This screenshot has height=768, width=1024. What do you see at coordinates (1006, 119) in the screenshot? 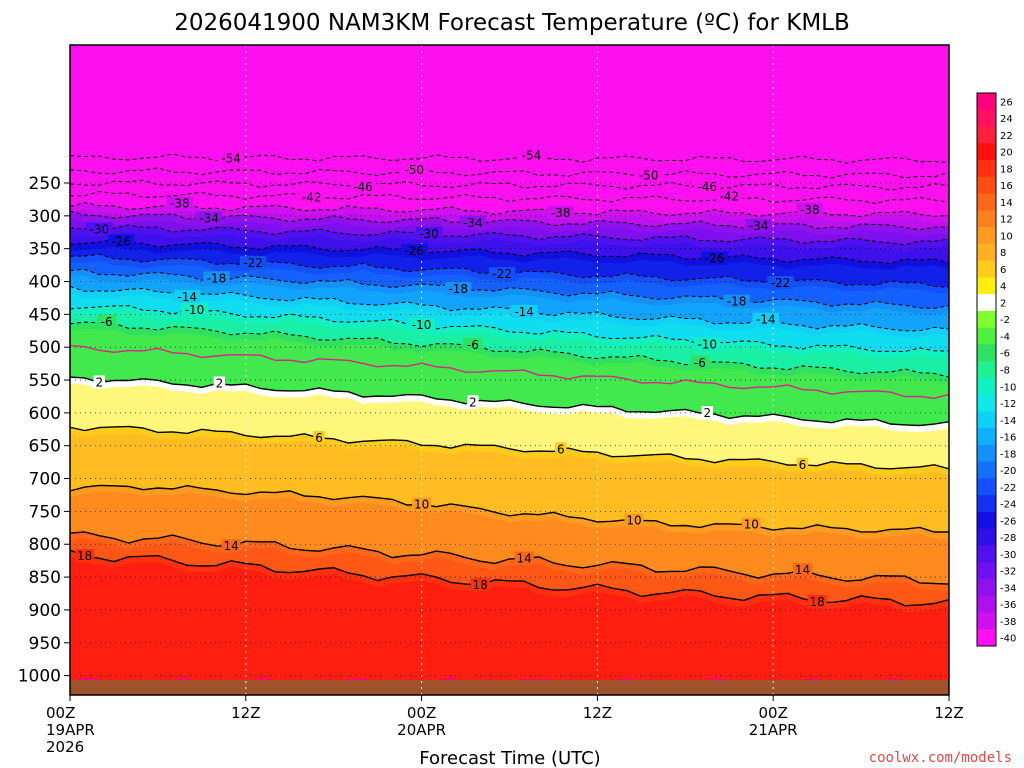
I see `legend-label: 24` at bounding box center [1006, 119].